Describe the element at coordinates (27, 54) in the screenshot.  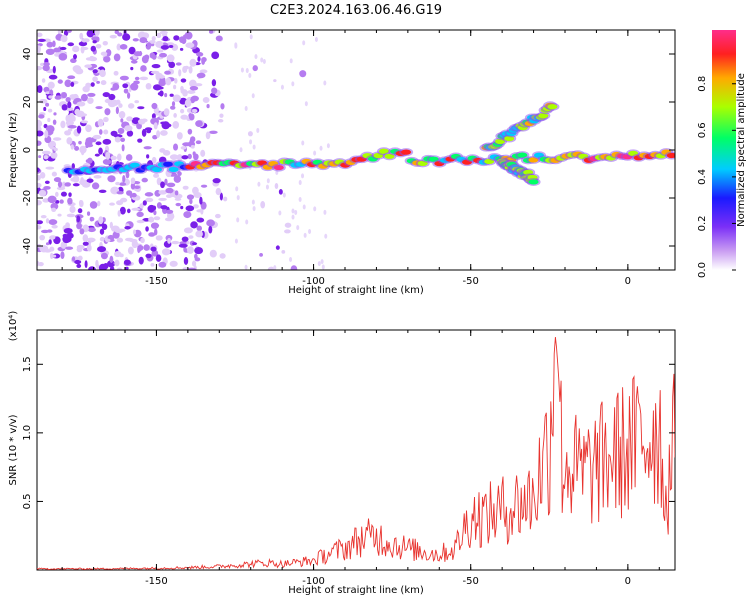
I see `spectrogram-y-tick-label: 40` at that location.